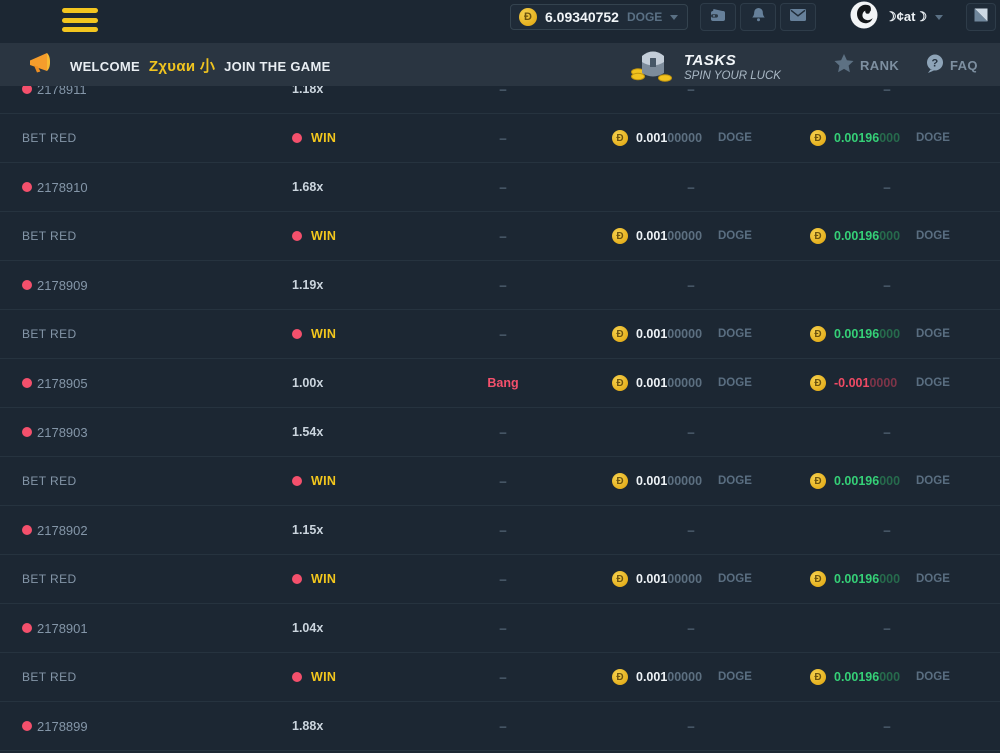 The height and width of the screenshot is (753, 1000). I want to click on bet-amount: –, so click(691, 285).